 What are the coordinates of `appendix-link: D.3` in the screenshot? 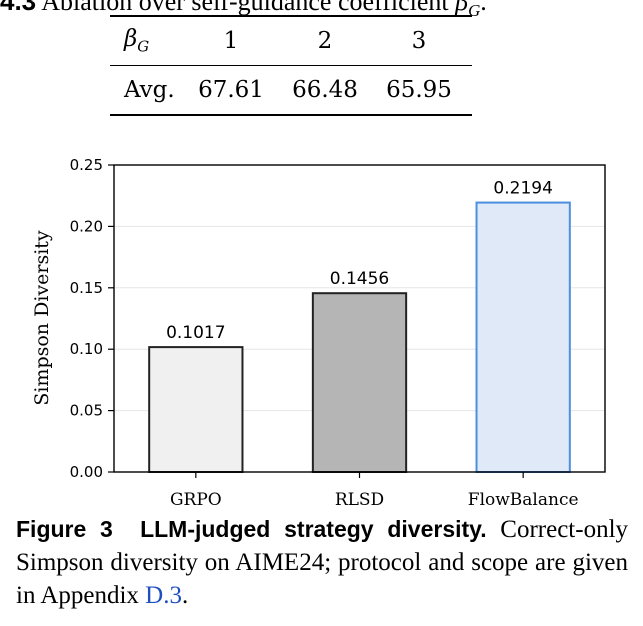 It's located at (163, 595).